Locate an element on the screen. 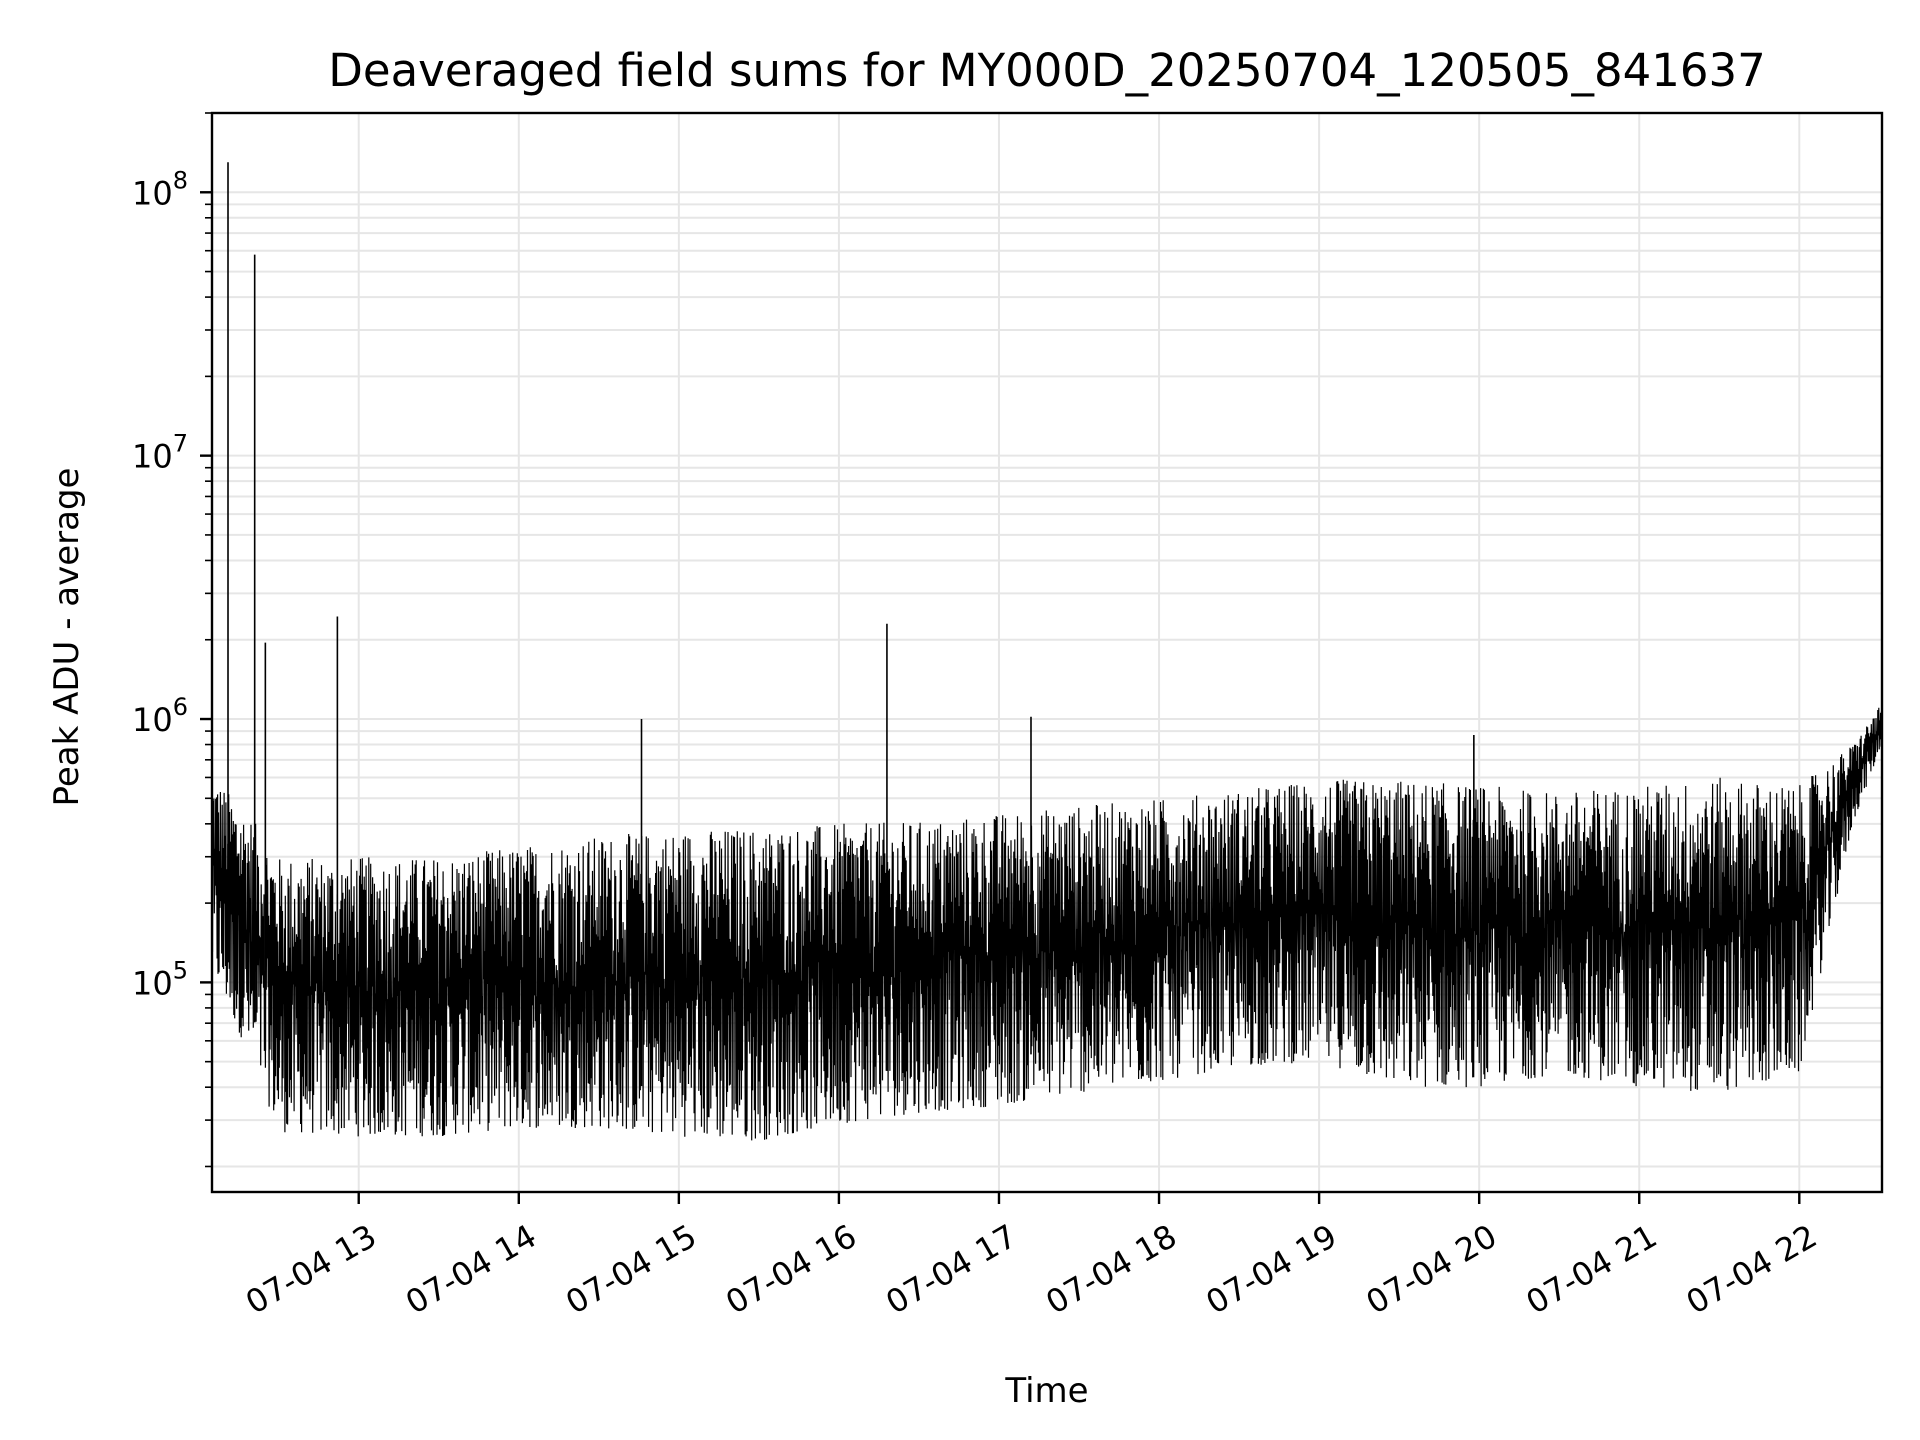  x-axis-title: Time is located at coordinates (1046, 1391).